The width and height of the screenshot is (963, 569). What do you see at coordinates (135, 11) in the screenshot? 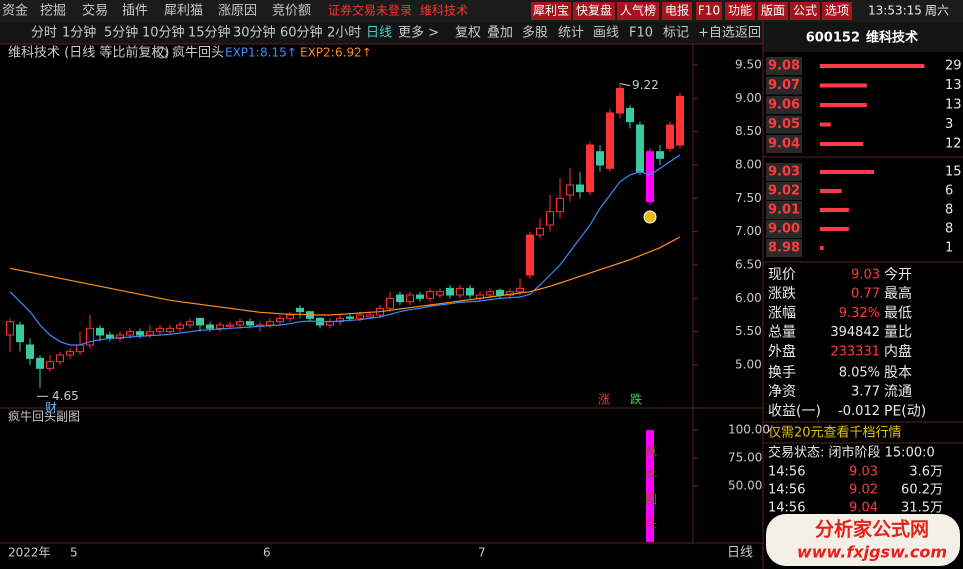
I see `menu-item: 插件` at bounding box center [135, 11].